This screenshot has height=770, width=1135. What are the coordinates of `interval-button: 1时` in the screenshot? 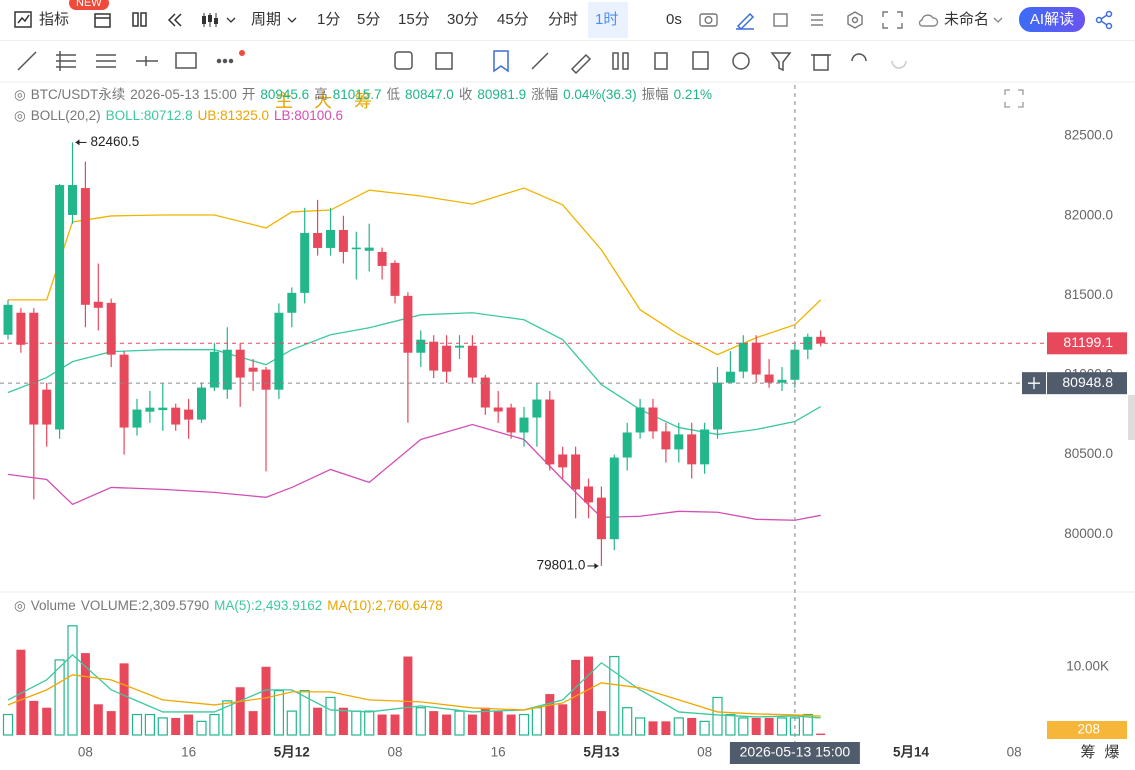 It's located at (607, 19).